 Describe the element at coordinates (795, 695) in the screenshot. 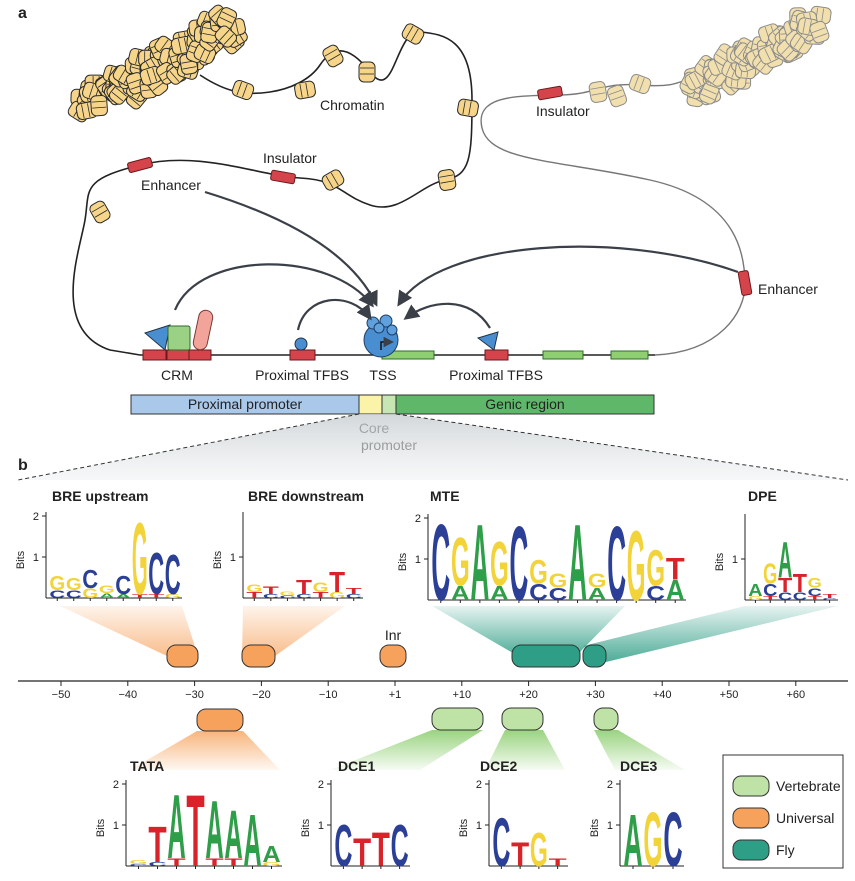

I see `axis-tick-label: +60` at that location.